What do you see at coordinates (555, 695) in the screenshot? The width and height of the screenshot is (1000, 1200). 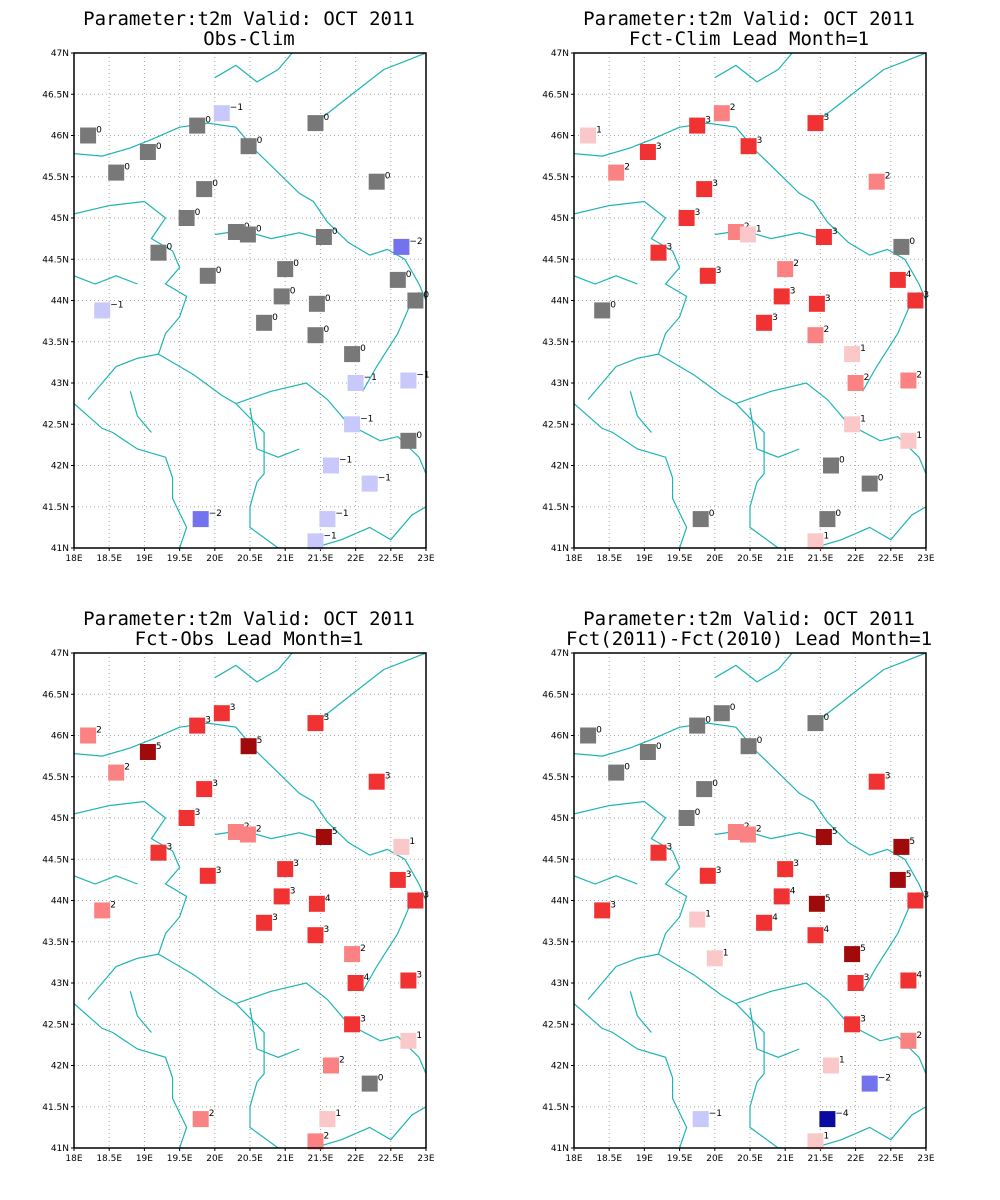 I see `y-tick-label: 46.5N` at bounding box center [555, 695].